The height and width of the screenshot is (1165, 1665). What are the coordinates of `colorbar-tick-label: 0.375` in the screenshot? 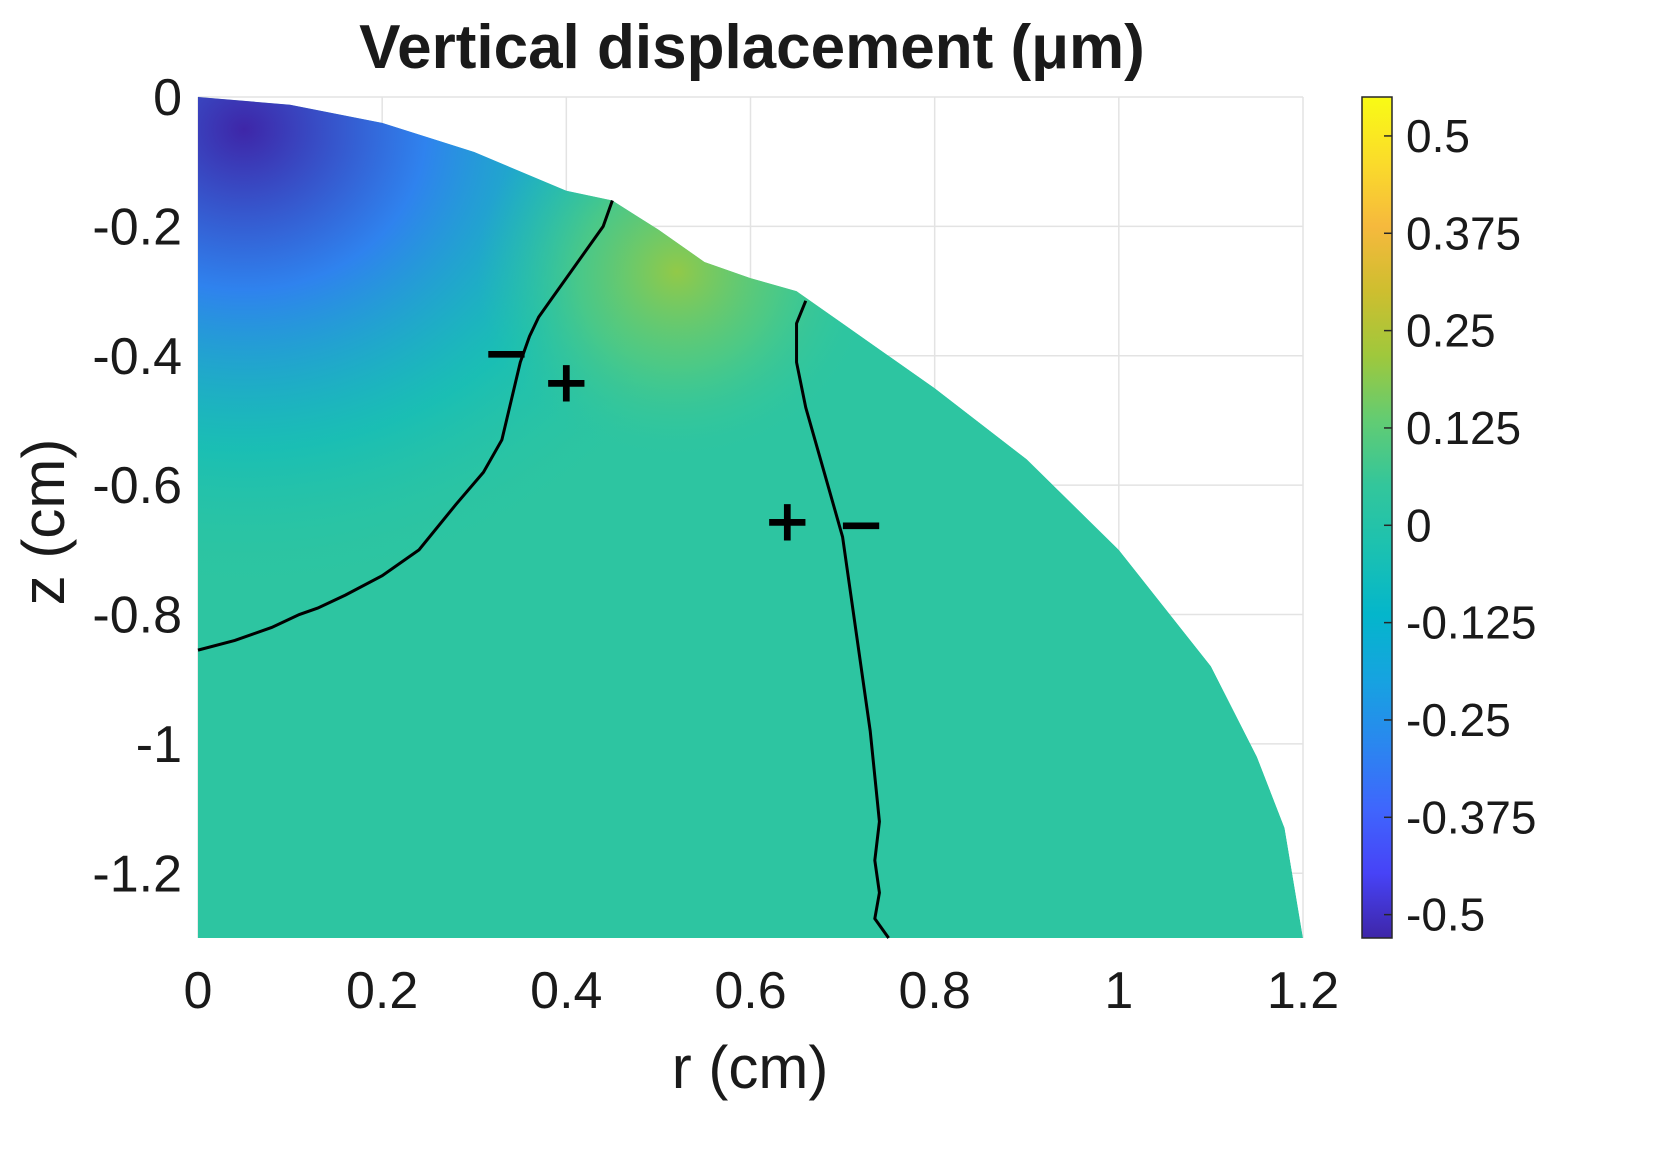 It's located at (1463, 233).